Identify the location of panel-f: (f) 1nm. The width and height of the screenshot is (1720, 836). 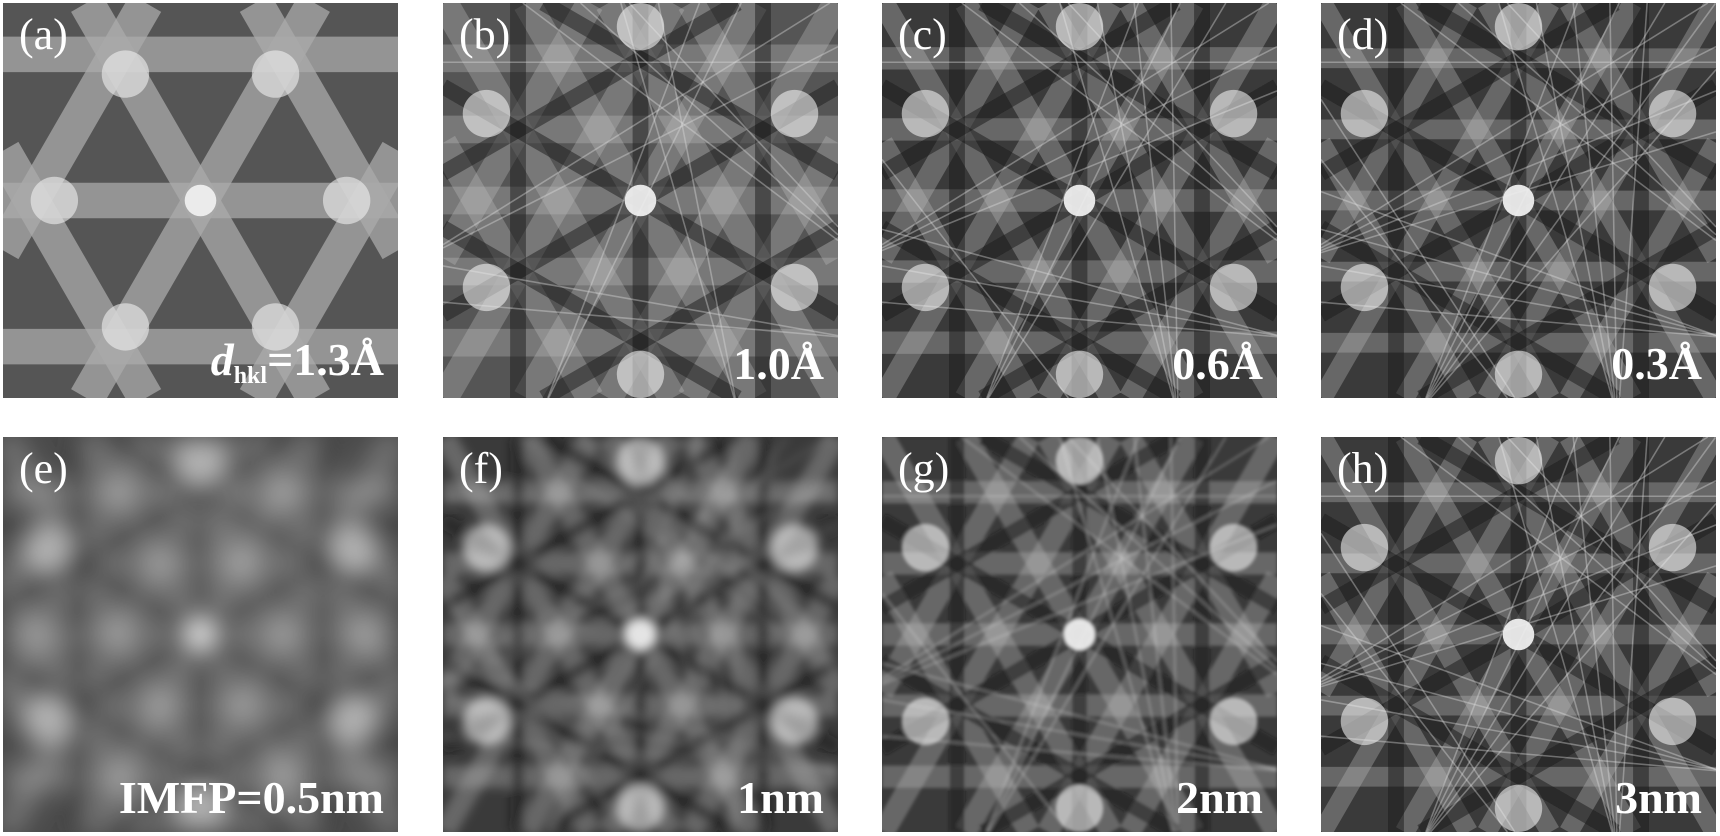
(640, 634).